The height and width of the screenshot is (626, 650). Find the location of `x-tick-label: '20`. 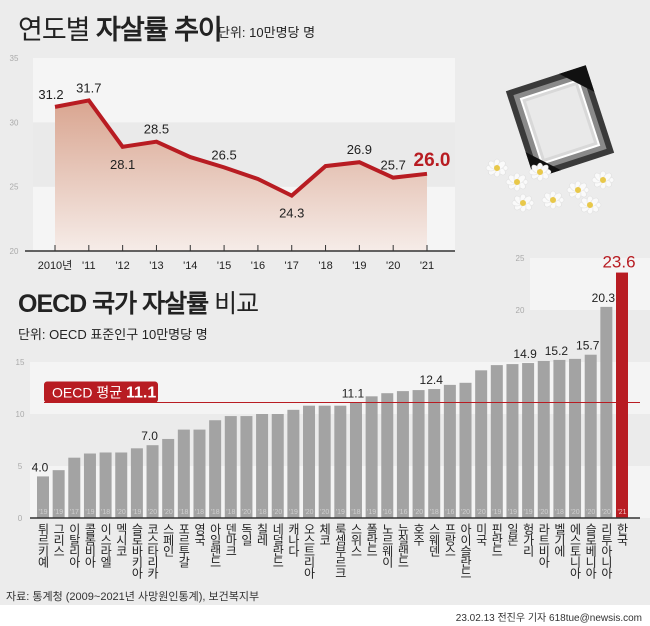

x-tick-label: '20 is located at coordinates (393, 266).